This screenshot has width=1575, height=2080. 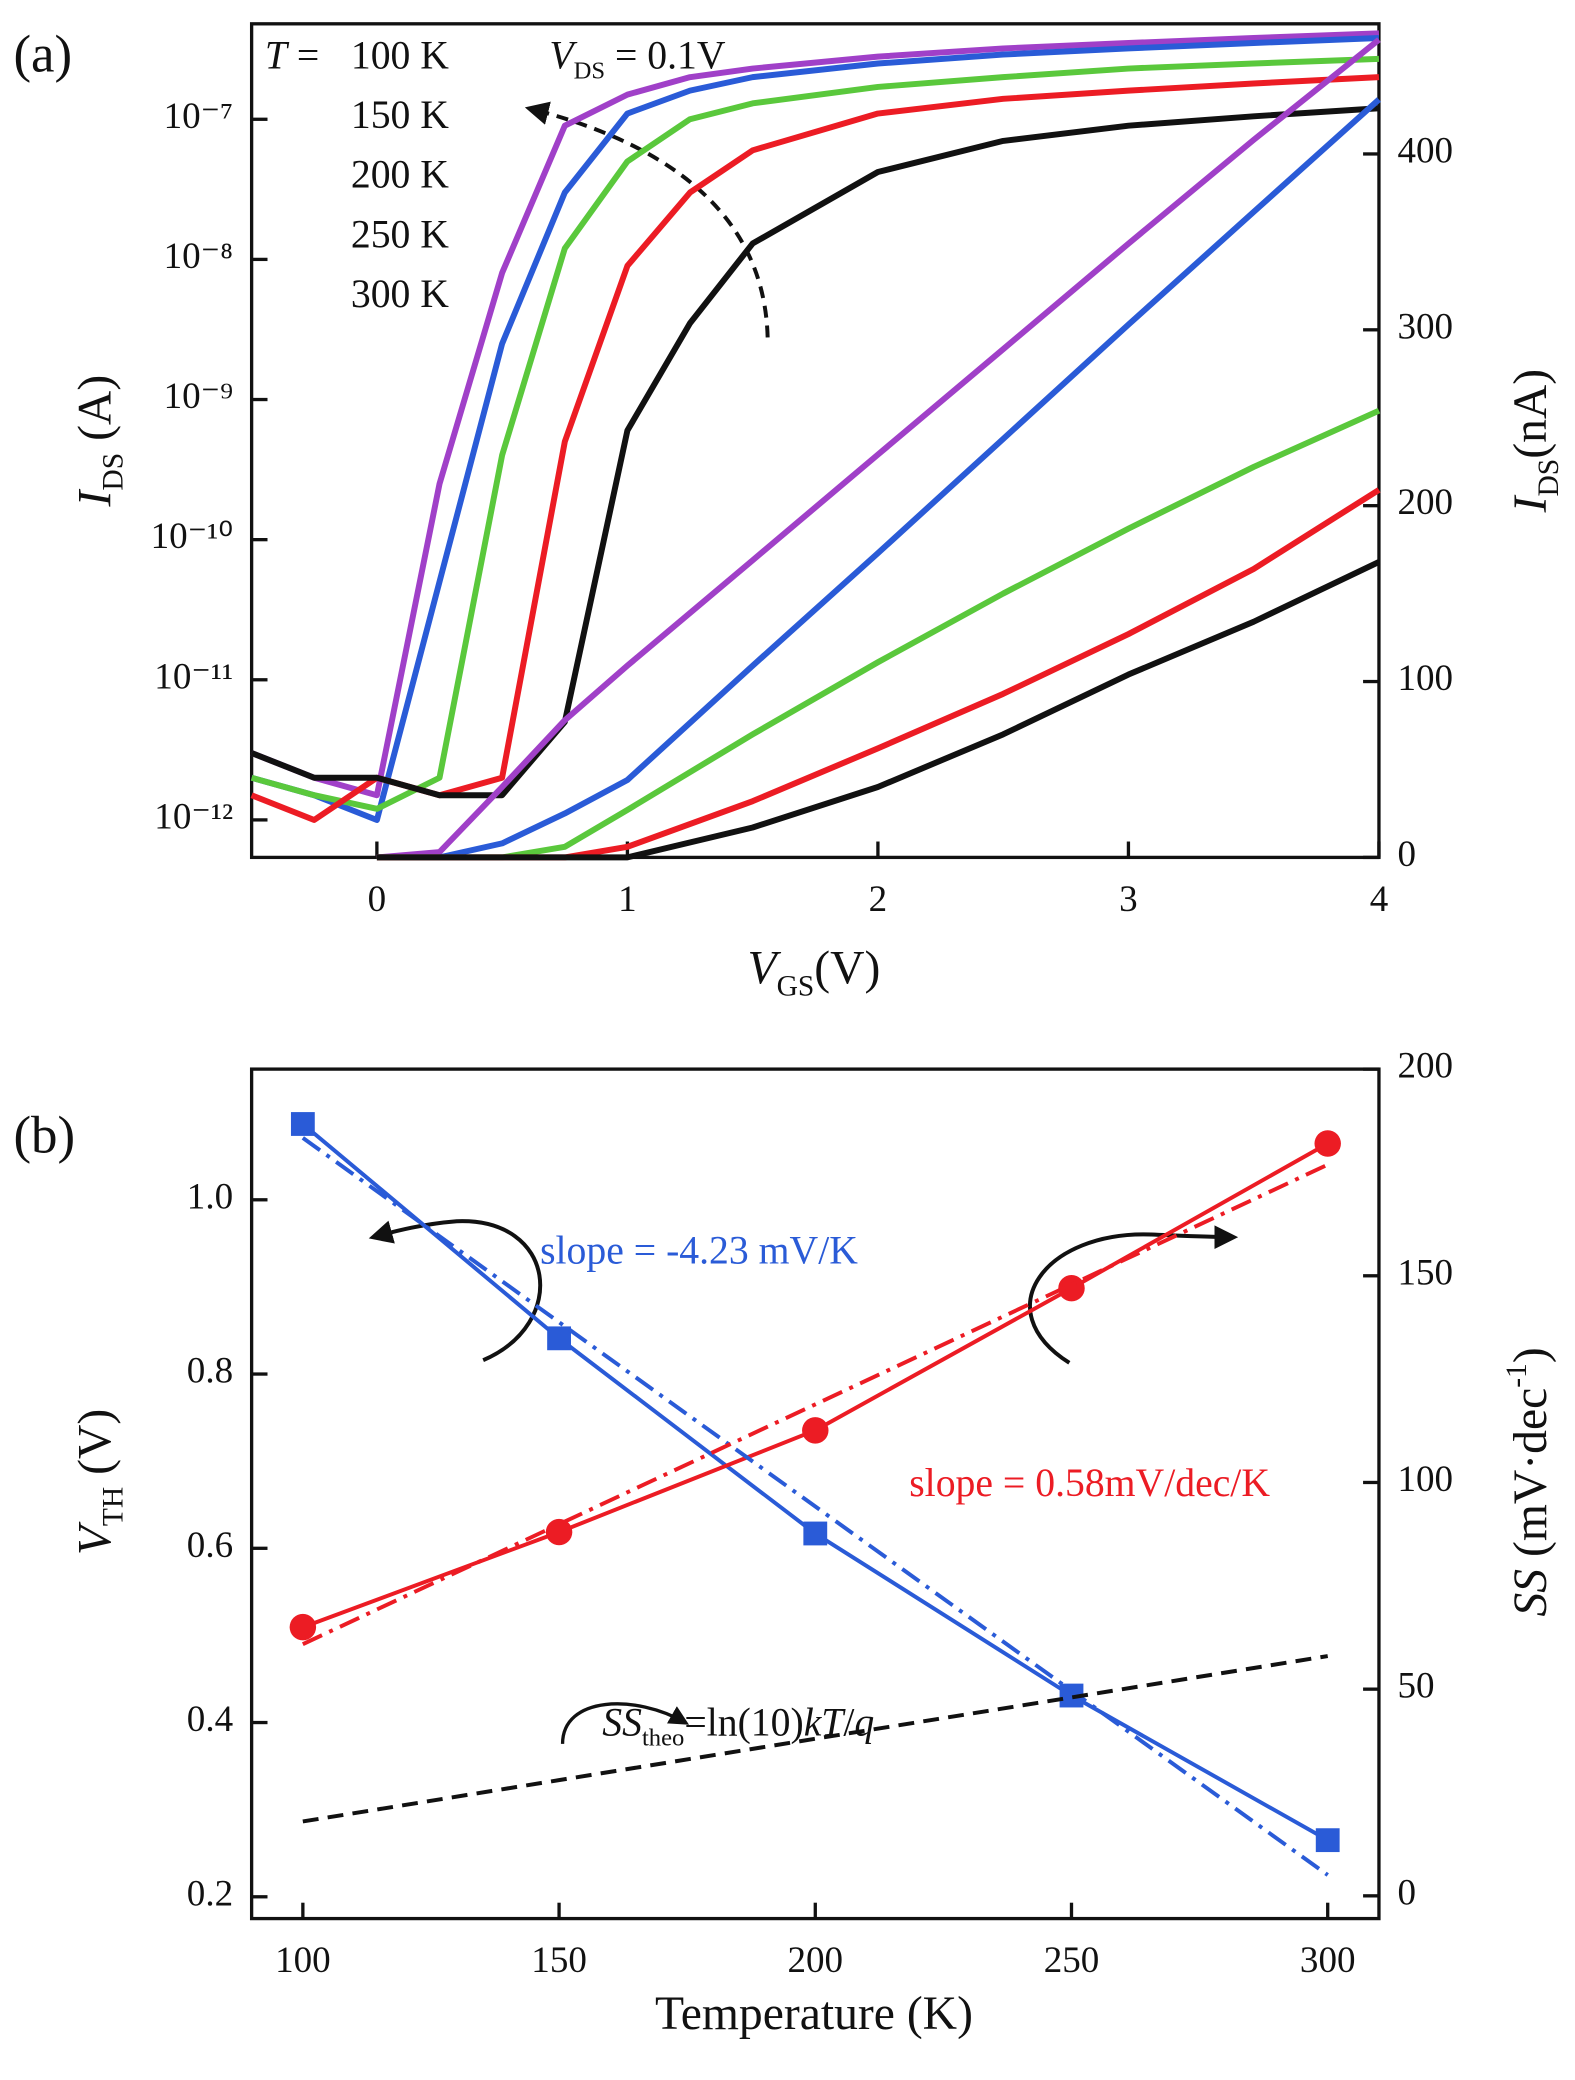 I want to click on x-tick-label: 0, so click(x=377, y=899).